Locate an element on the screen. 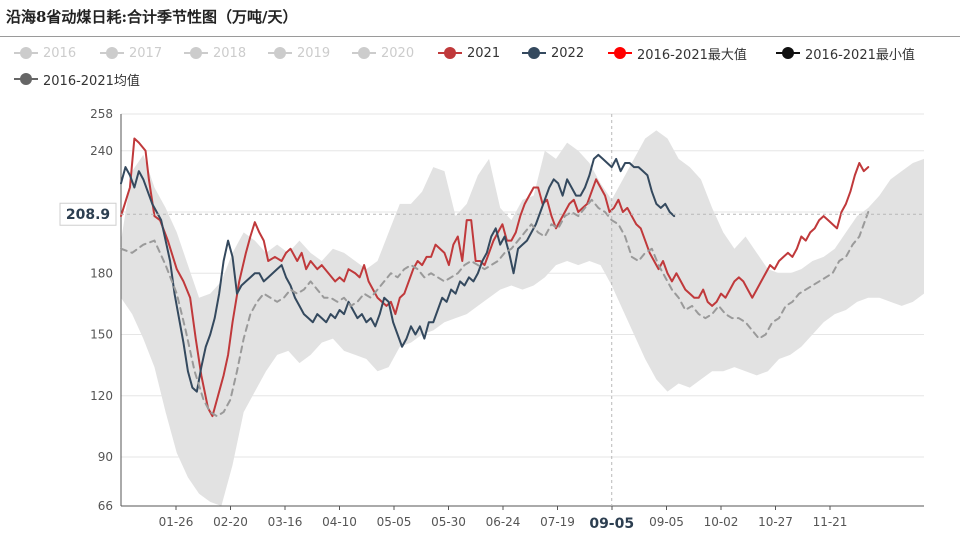  legend-label: 2022 is located at coordinates (568, 53).